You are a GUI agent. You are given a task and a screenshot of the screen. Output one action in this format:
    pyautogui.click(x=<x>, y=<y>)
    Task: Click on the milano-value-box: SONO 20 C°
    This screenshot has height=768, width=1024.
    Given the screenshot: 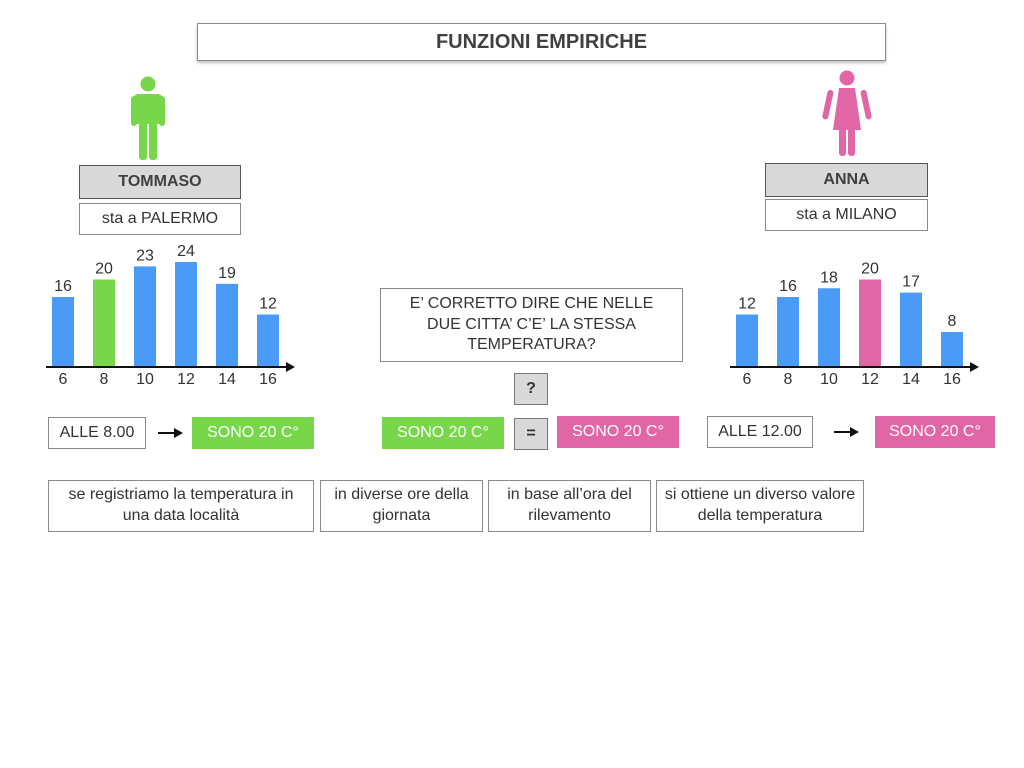 What is the action you would take?
    pyautogui.click(x=618, y=432)
    